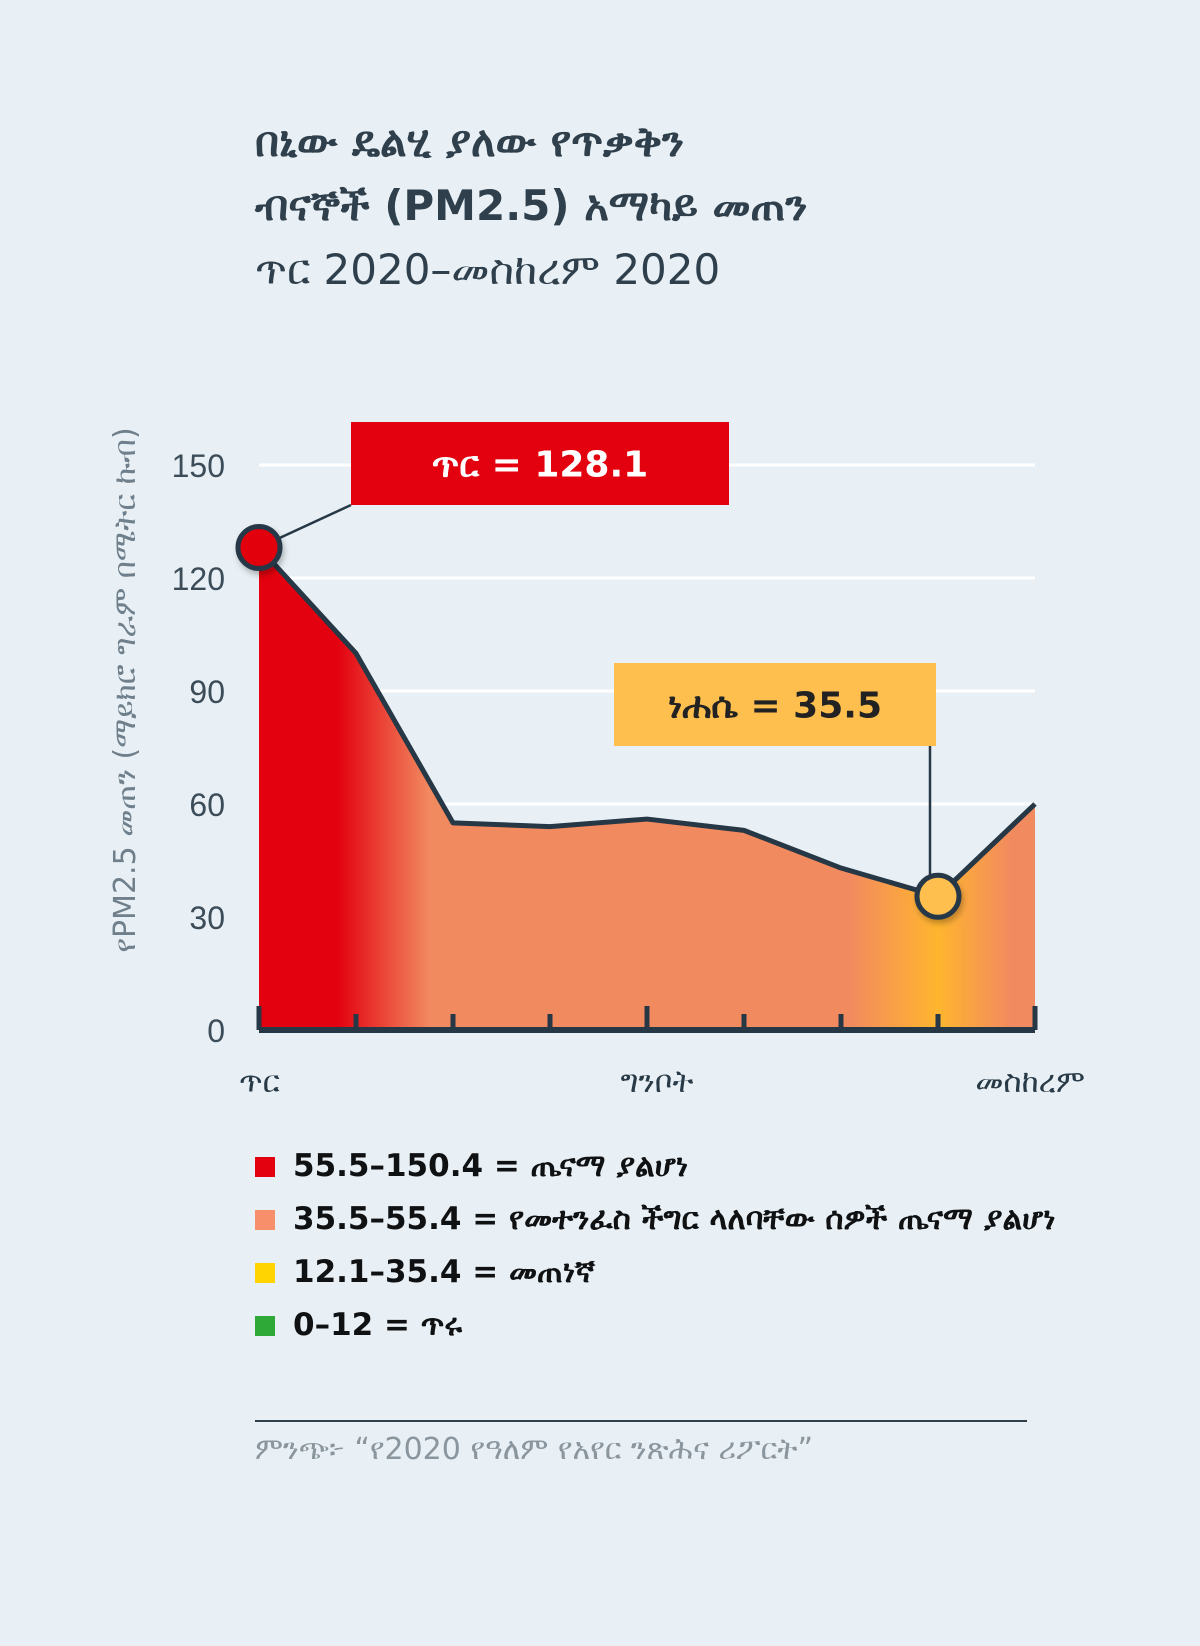  What do you see at coordinates (207, 692) in the screenshot?
I see `y-tick-label: 90` at bounding box center [207, 692].